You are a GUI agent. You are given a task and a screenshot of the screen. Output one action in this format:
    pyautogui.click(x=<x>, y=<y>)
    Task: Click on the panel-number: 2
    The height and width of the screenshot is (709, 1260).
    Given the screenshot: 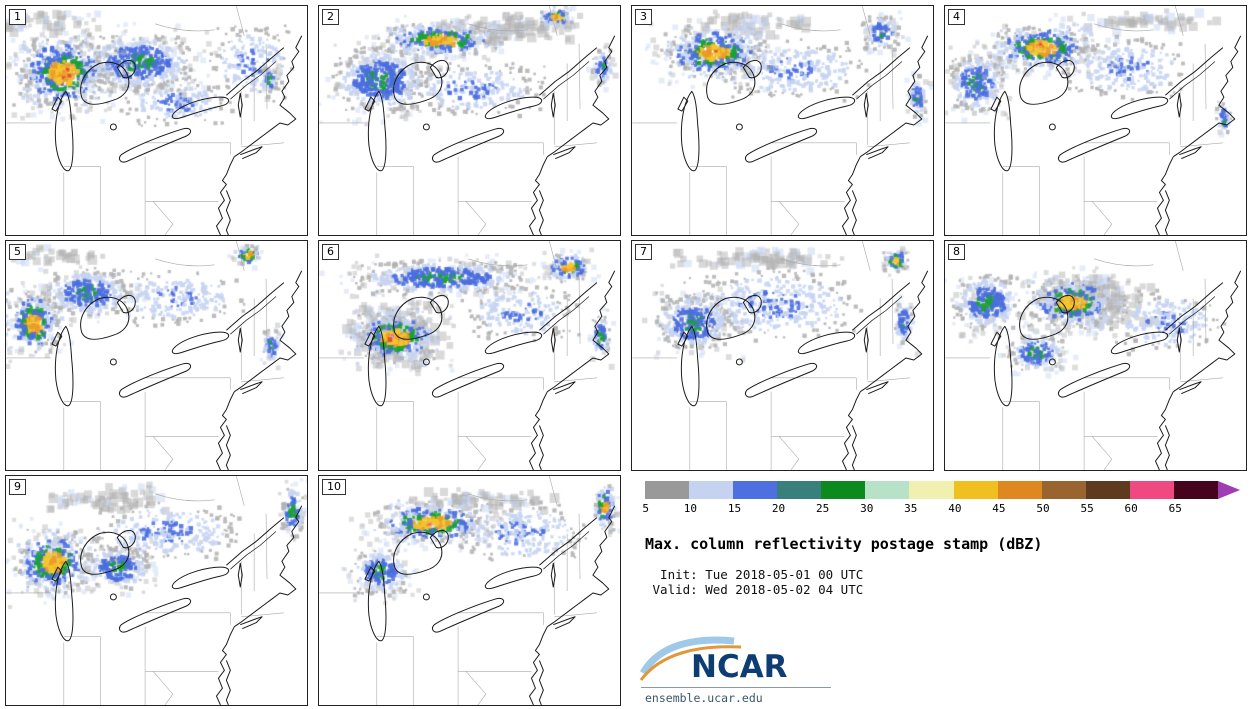 What is the action you would take?
    pyautogui.click(x=330, y=17)
    